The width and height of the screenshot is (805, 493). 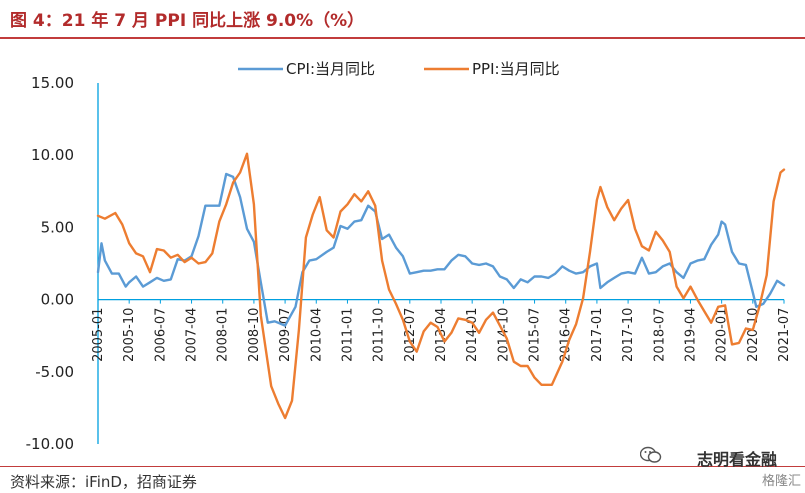 I want to click on x-tick-label: 2011-10, so click(x=379, y=335).